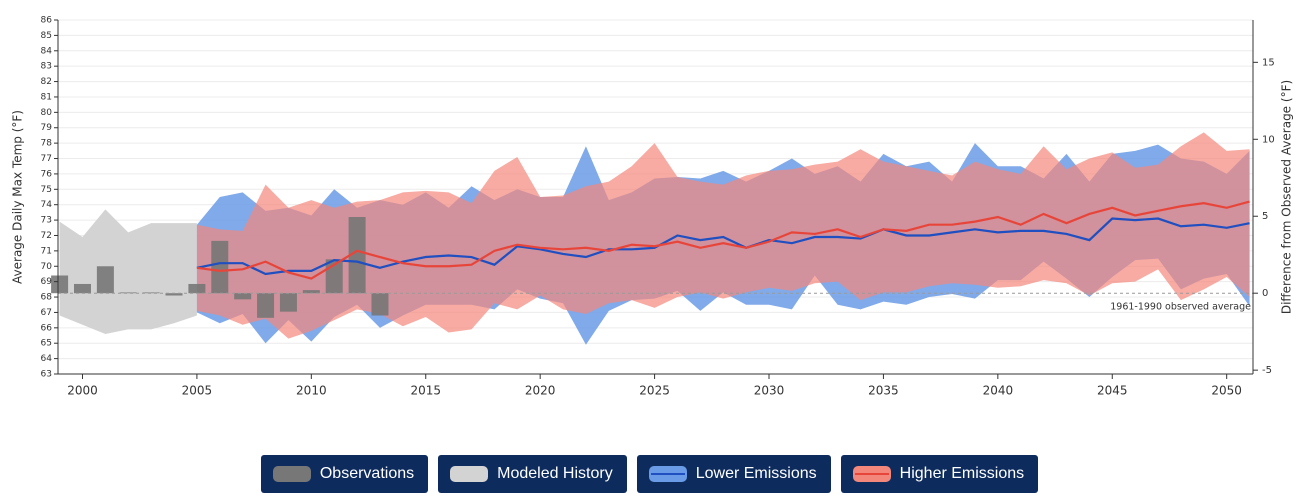  Describe the element at coordinates (46, 375) in the screenshot. I see `y-tick-label: 63` at that location.